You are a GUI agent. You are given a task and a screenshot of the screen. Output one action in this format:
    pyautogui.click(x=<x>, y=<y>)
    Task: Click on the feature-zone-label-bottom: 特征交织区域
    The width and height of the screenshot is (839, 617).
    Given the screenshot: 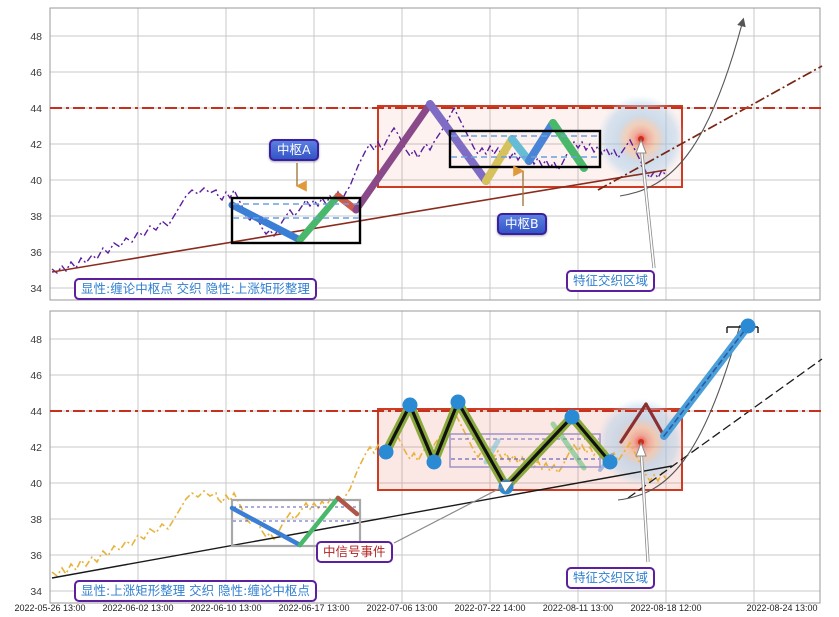 What is the action you would take?
    pyautogui.click(x=611, y=578)
    